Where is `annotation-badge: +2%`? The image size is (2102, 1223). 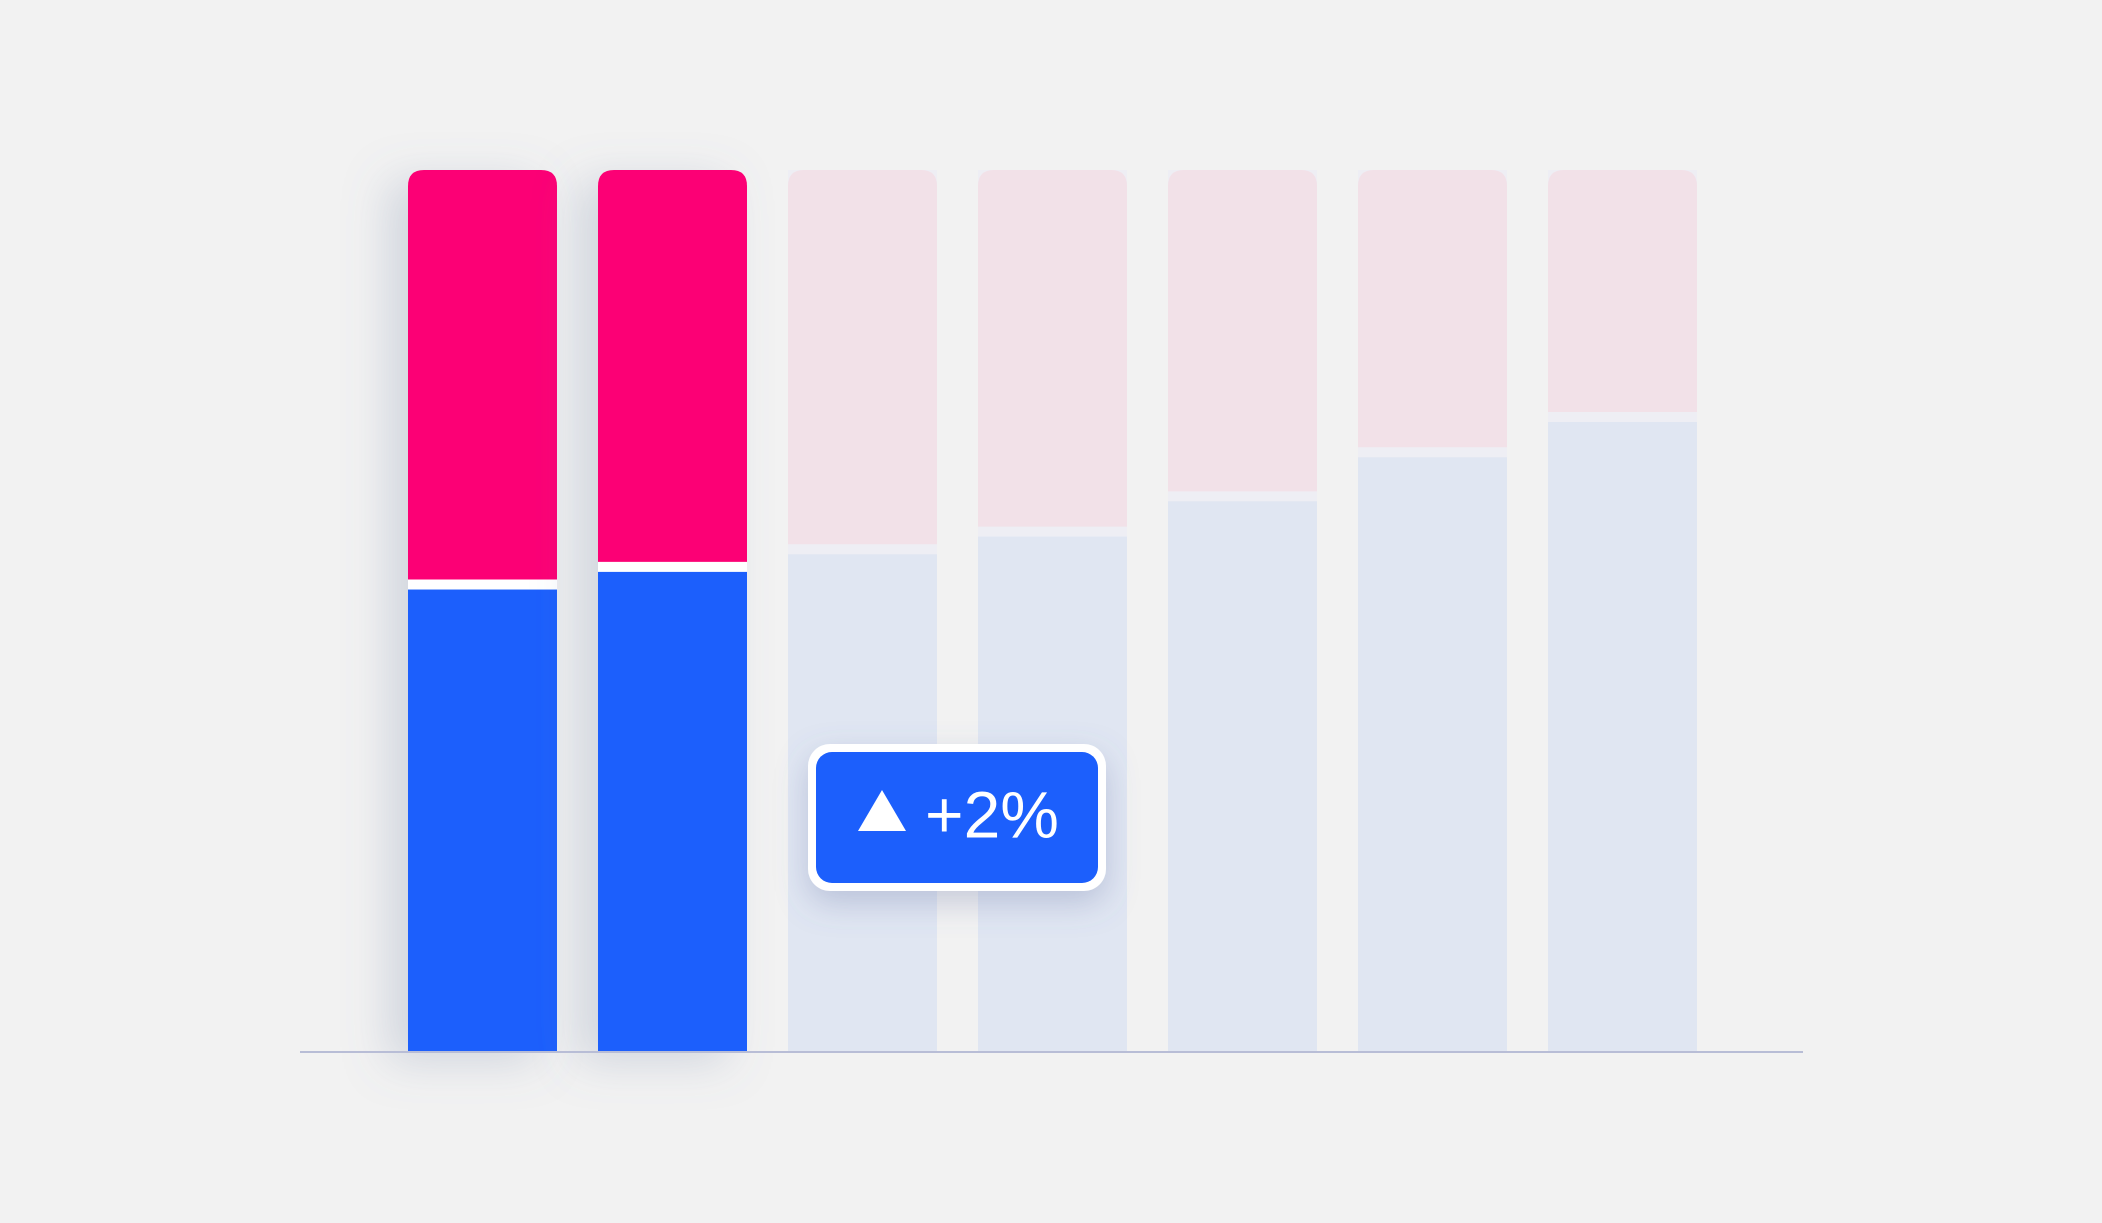
annotation-badge: +2% is located at coordinates (957, 817).